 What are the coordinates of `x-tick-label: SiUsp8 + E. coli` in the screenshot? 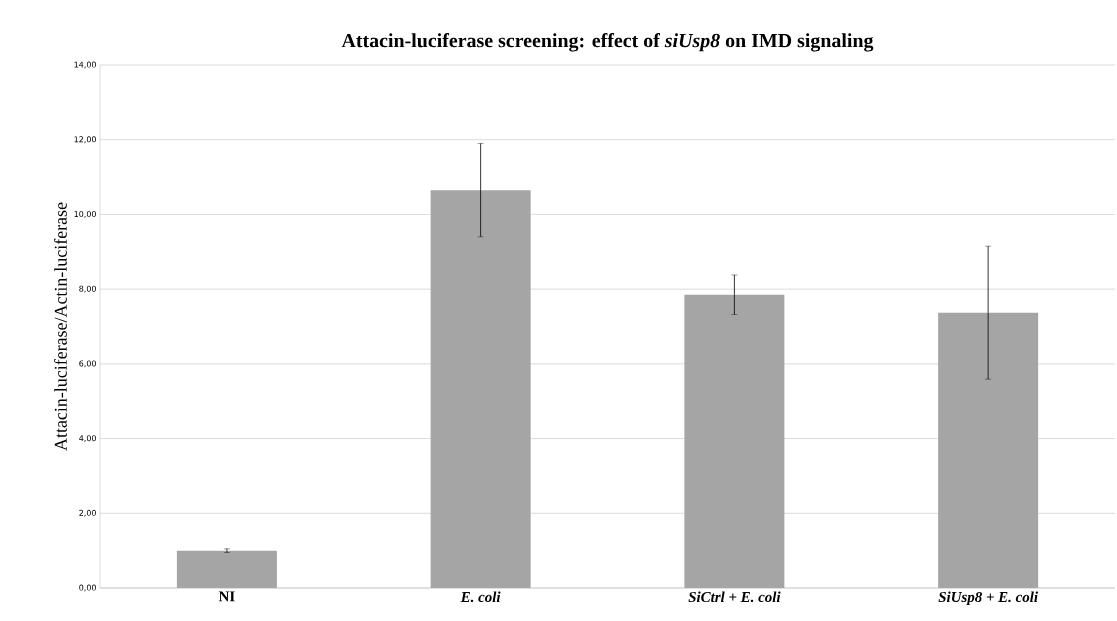 It's located at (988, 598).